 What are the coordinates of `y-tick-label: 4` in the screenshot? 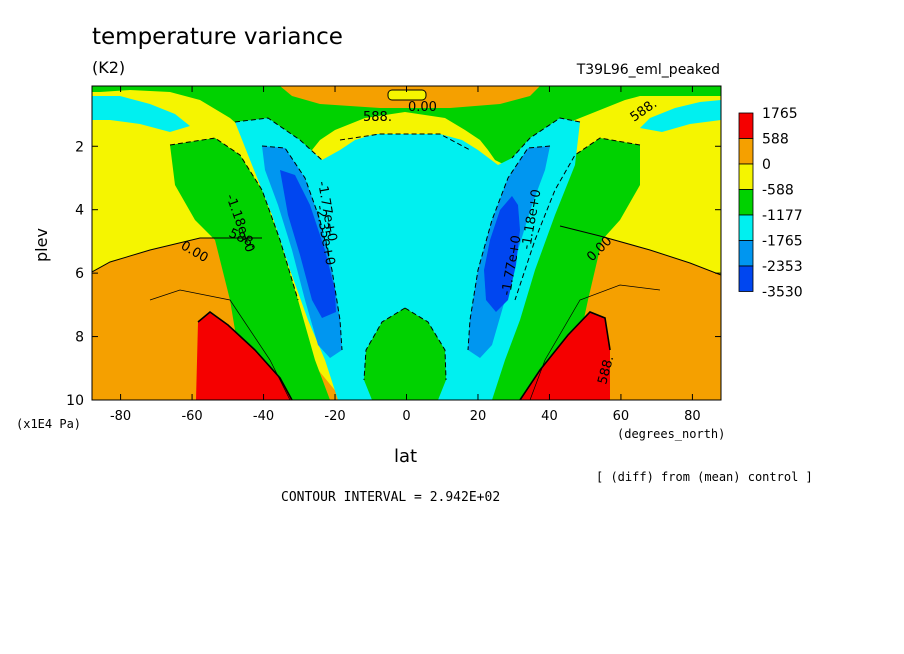 It's located at (79, 211).